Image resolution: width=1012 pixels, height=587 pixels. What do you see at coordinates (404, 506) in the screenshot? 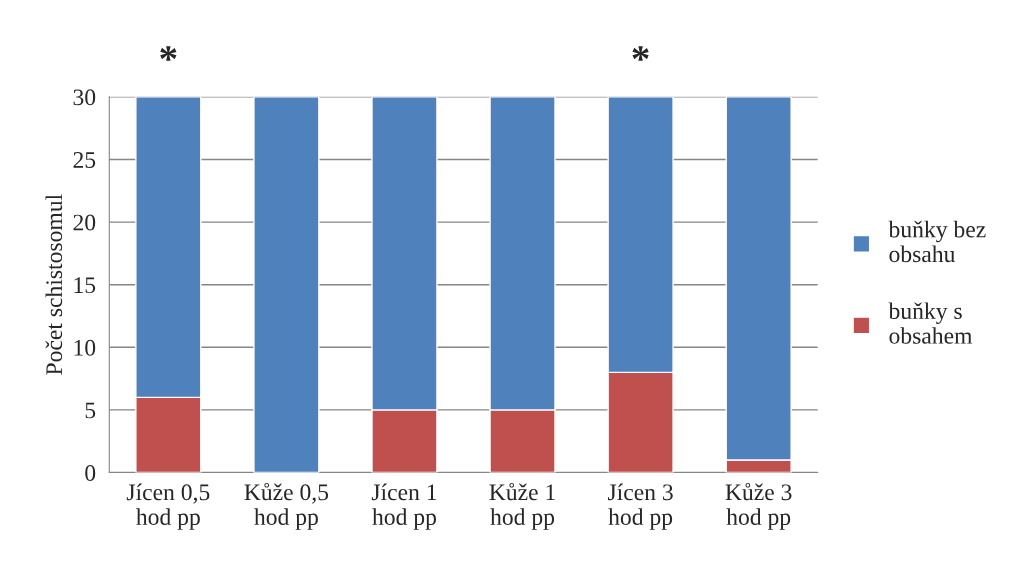
I see `x-tick-label: Jícen 1 hod pp` at bounding box center [404, 506].